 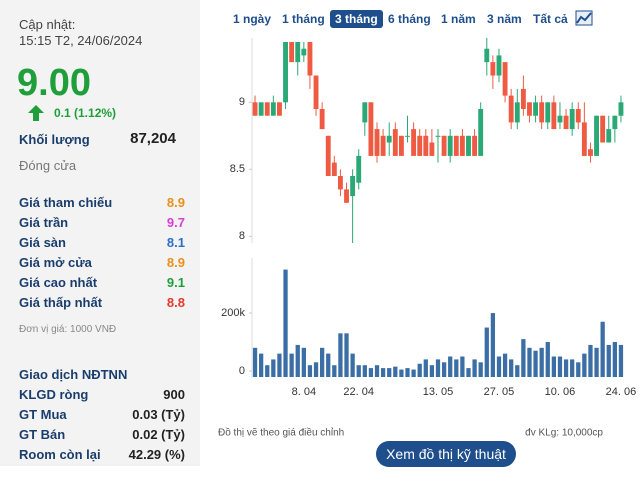 I want to click on row-value: 8.1, so click(x=175, y=242).